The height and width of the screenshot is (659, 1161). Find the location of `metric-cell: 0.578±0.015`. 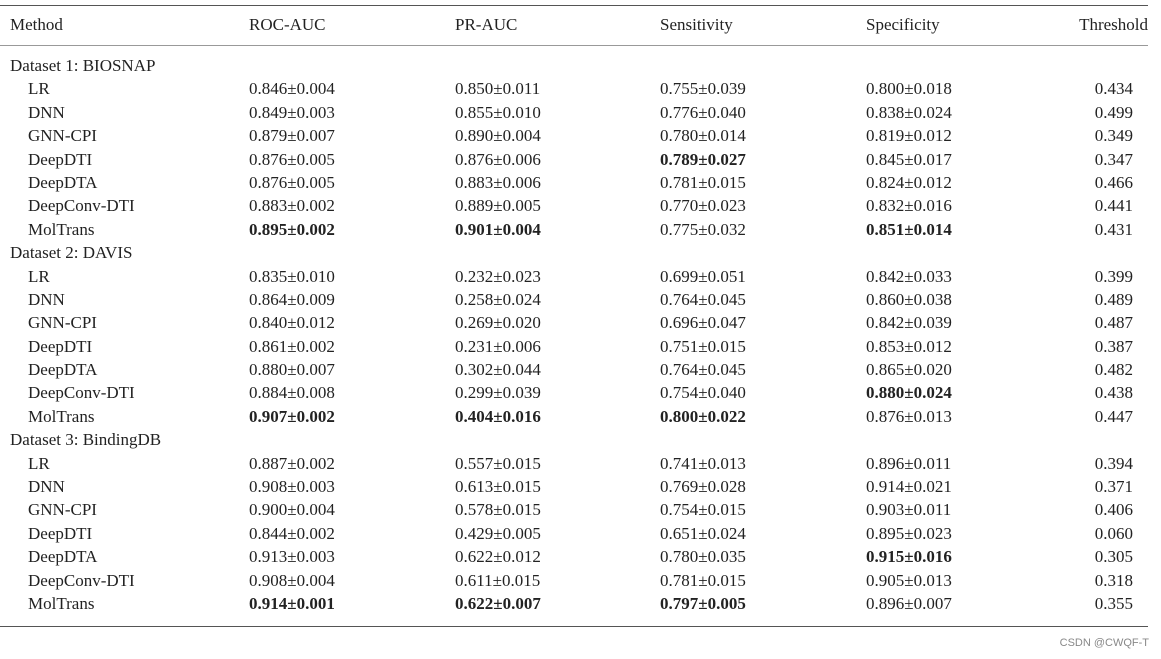

metric-cell: 0.578±0.015 is located at coordinates (498, 510).